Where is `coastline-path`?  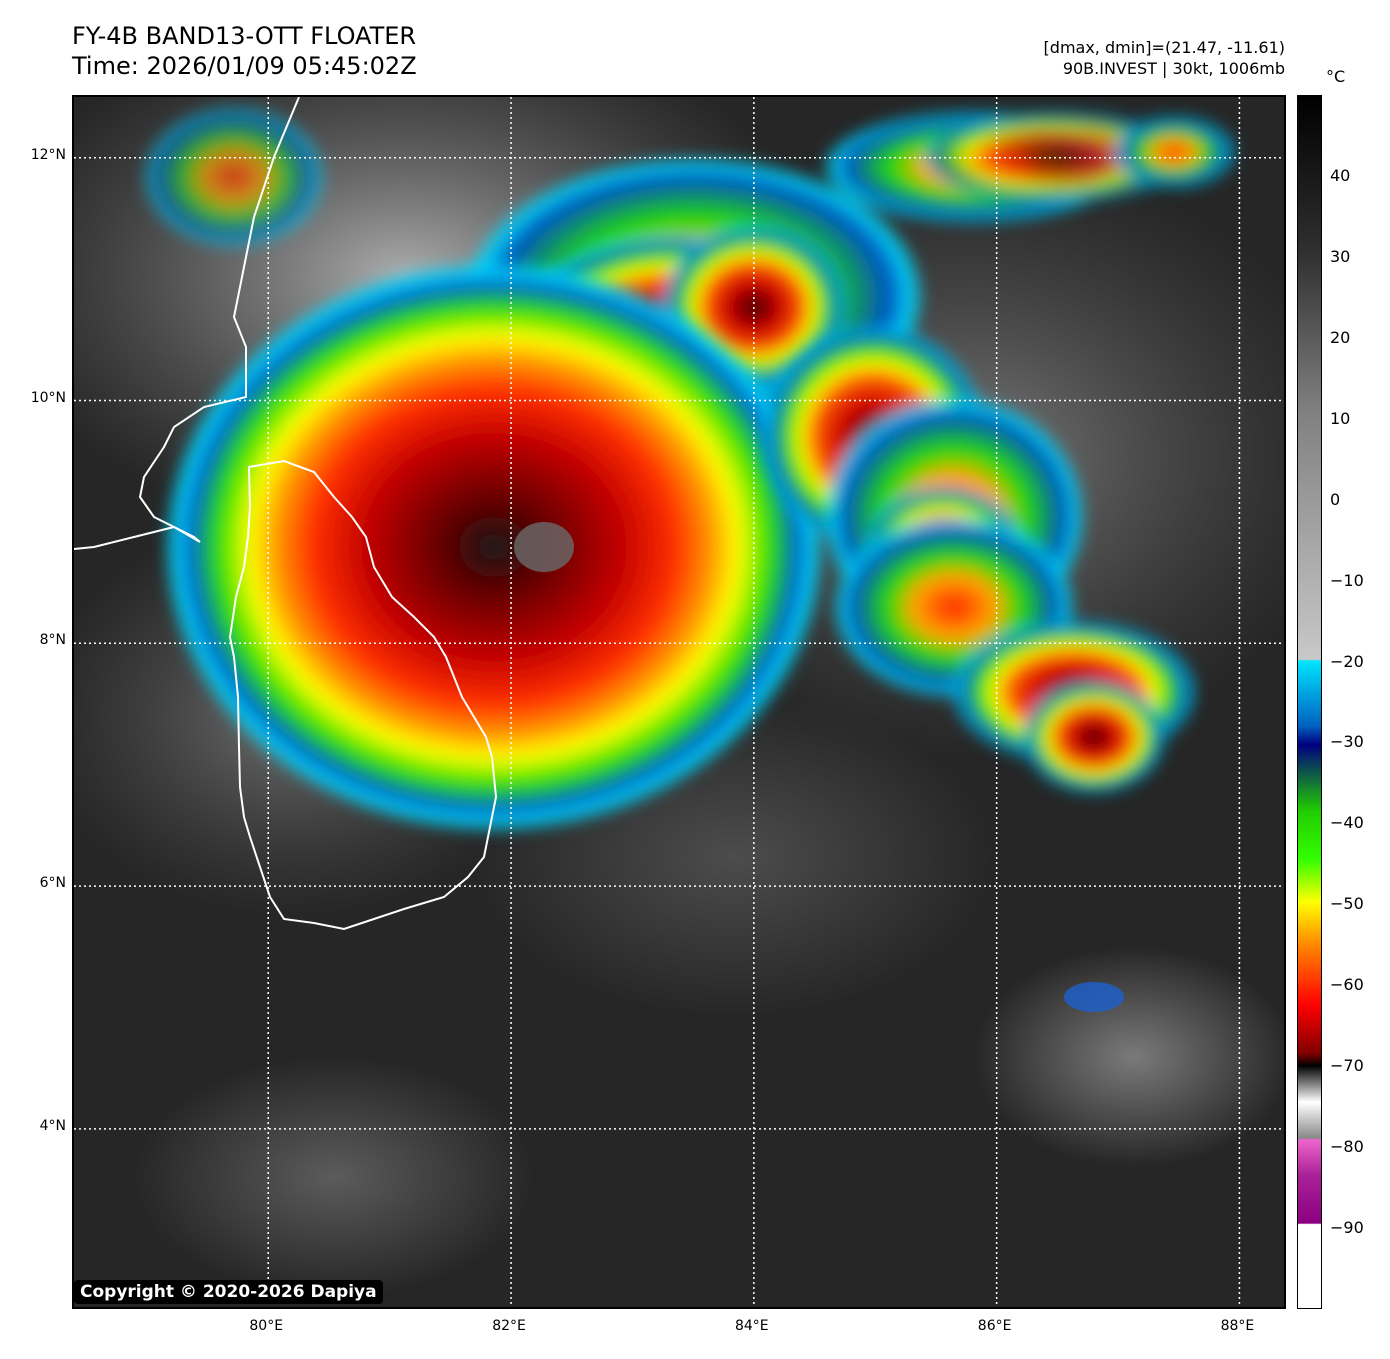 coastline-path is located at coordinates (187, 323).